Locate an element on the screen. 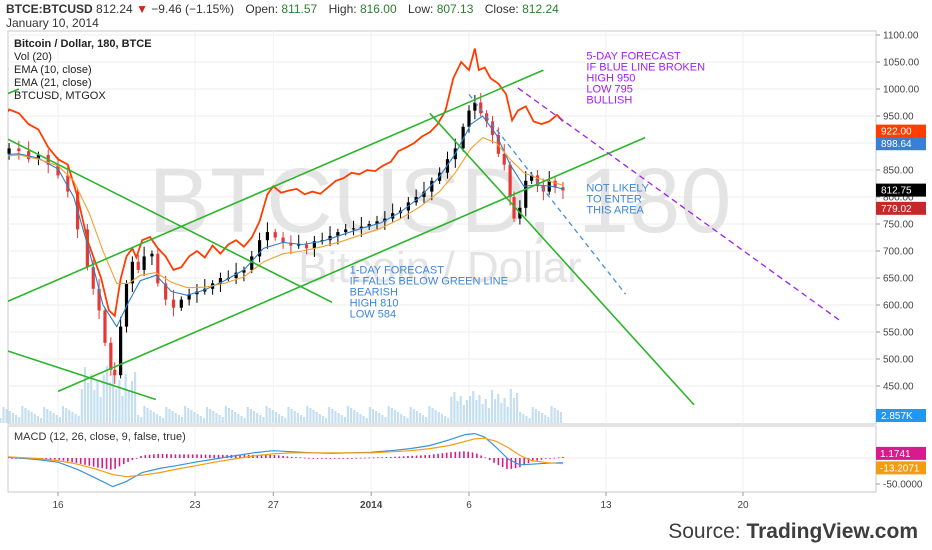 The width and height of the screenshot is (932, 550). trendline-upper-left-stub is located at coordinates (14, 91).